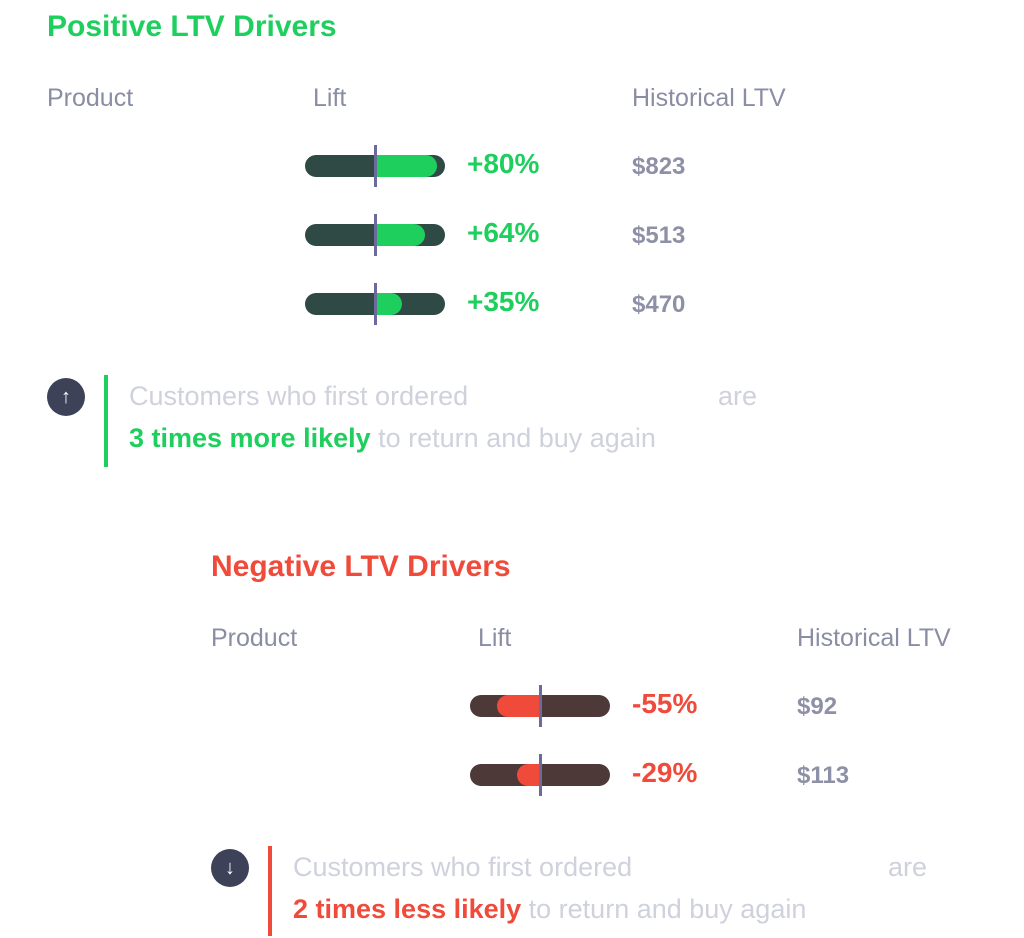 The image size is (1024, 938). Describe the element at coordinates (605, 235) in the screenshot. I see `positive-row: +64% $513` at that location.